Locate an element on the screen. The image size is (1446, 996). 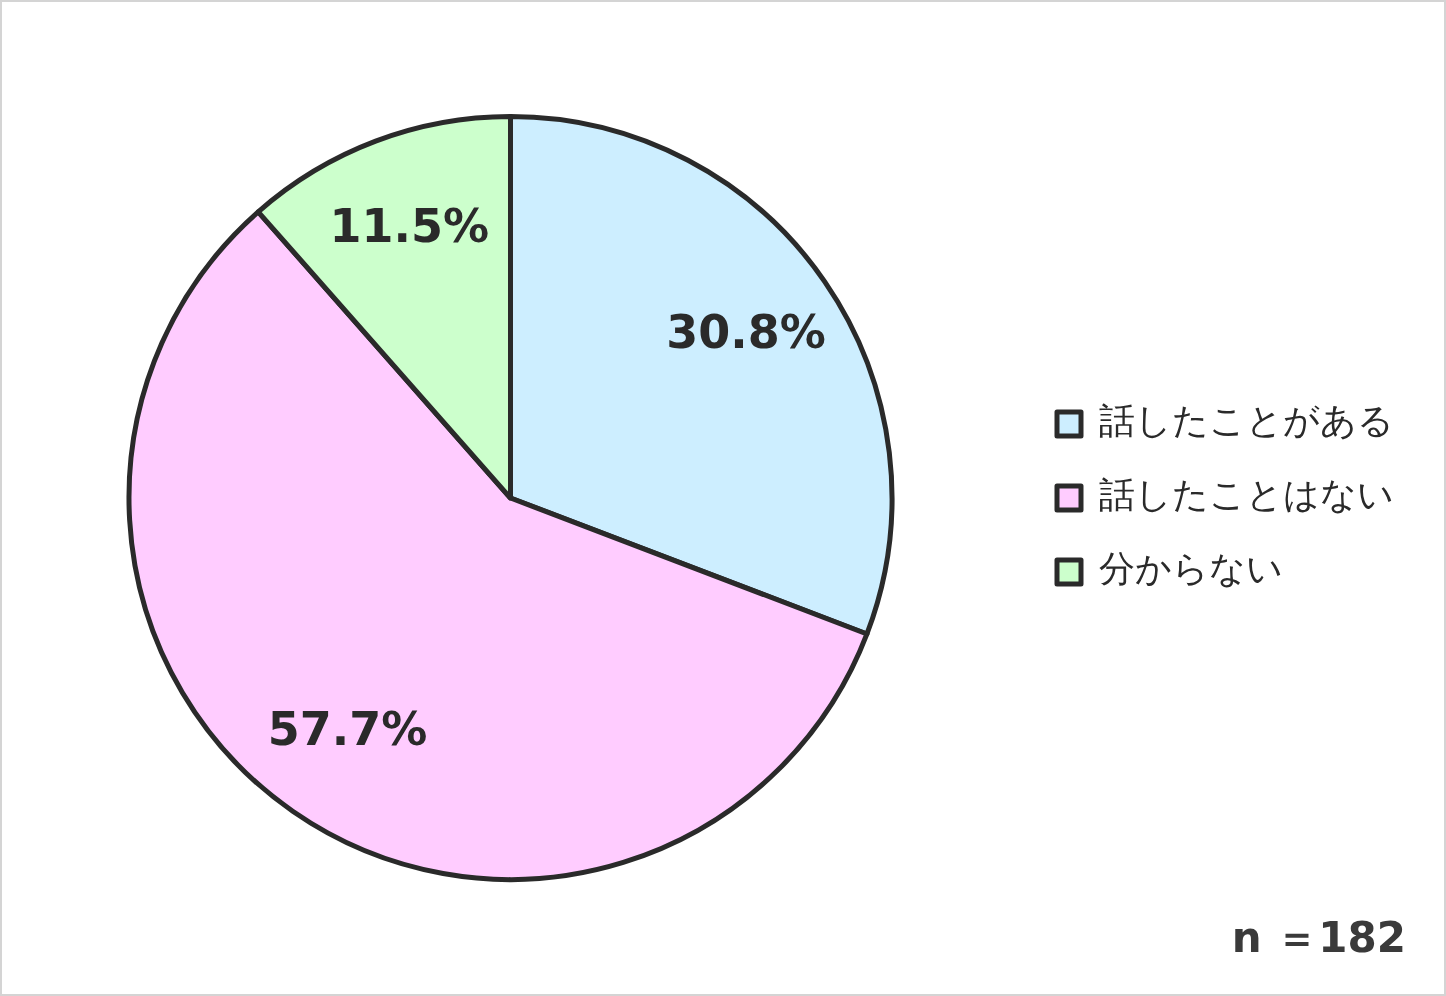
legend-label: 話したことはない is located at coordinates (1246, 495).